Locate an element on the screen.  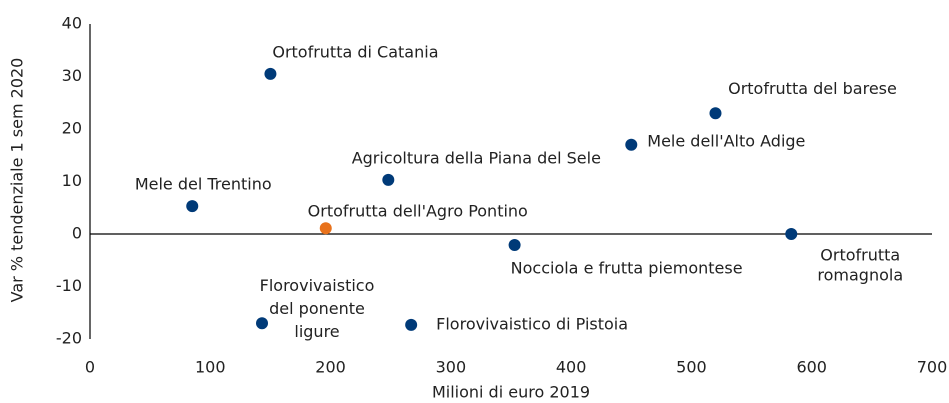
x-tick-label: 500 is located at coordinates (691, 367).